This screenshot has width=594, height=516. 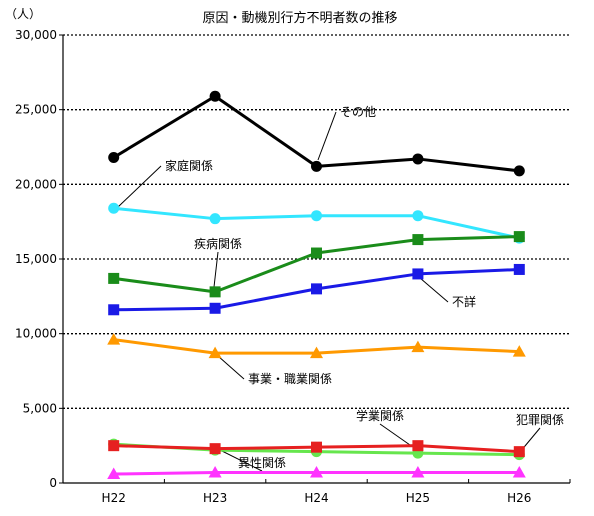 What do you see at coordinates (189, 165) in the screenshot?
I see `annotation-label: 家庭関係` at bounding box center [189, 165].